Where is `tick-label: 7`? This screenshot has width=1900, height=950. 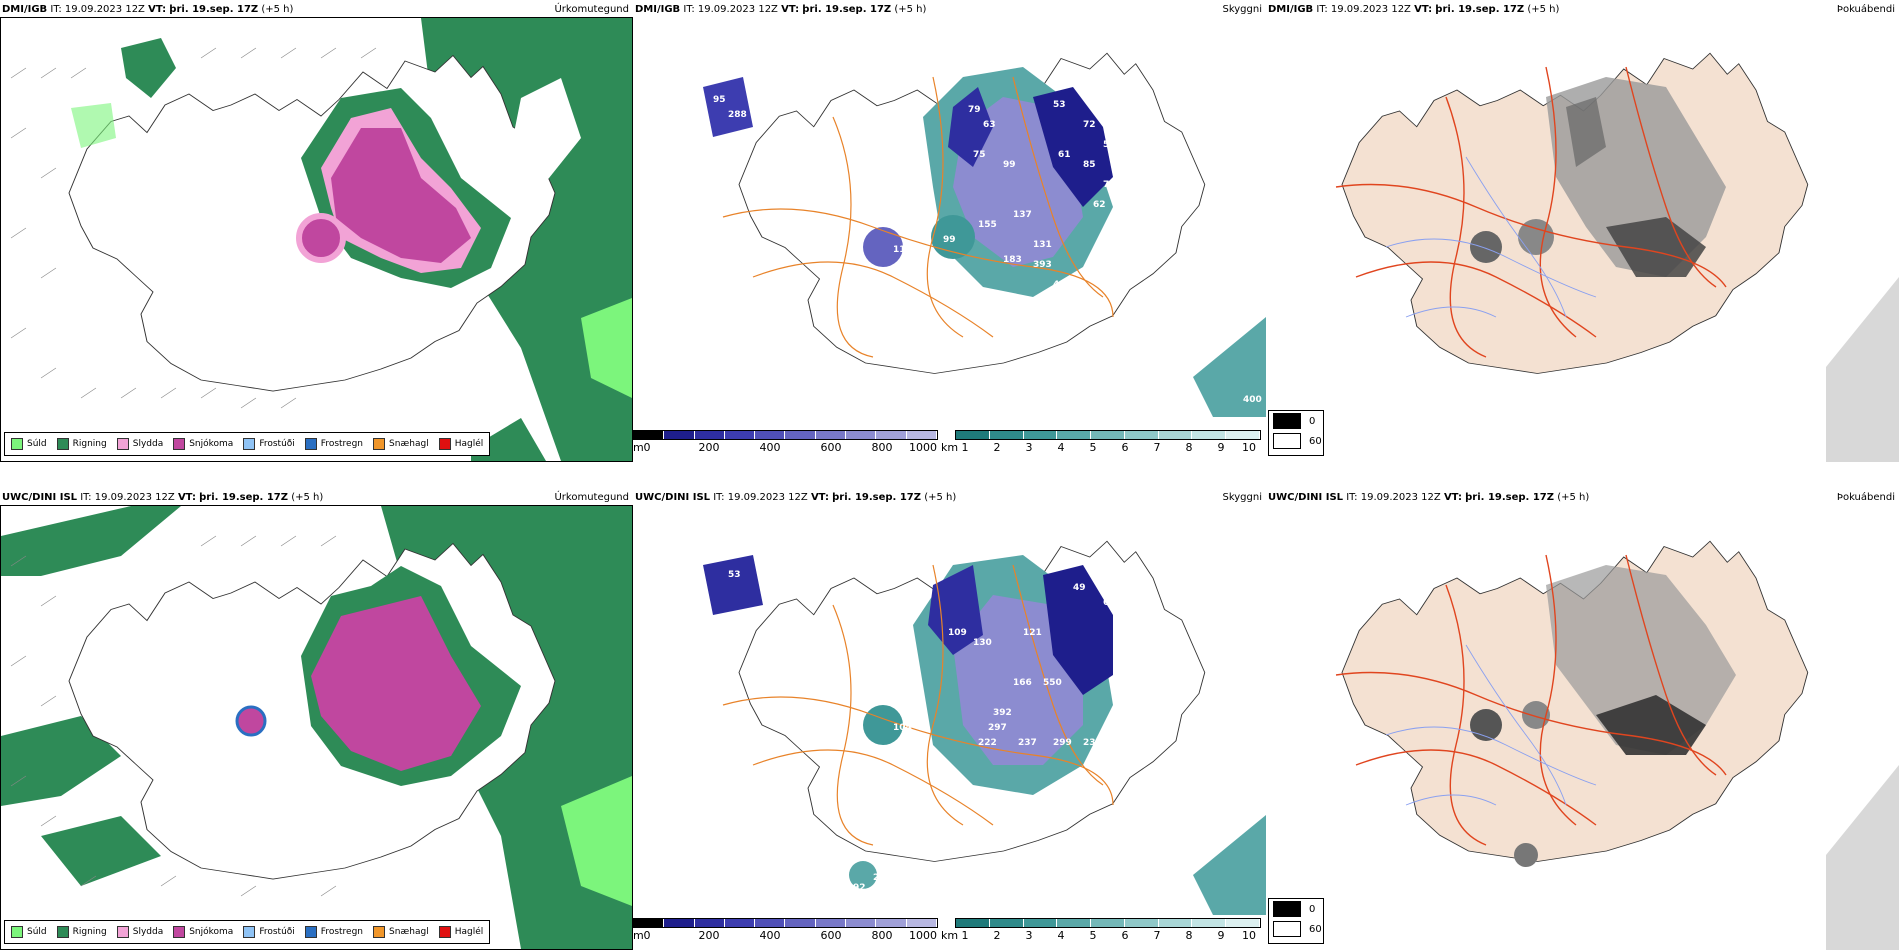
tick-label: 7 is located at coordinates (1157, 447).